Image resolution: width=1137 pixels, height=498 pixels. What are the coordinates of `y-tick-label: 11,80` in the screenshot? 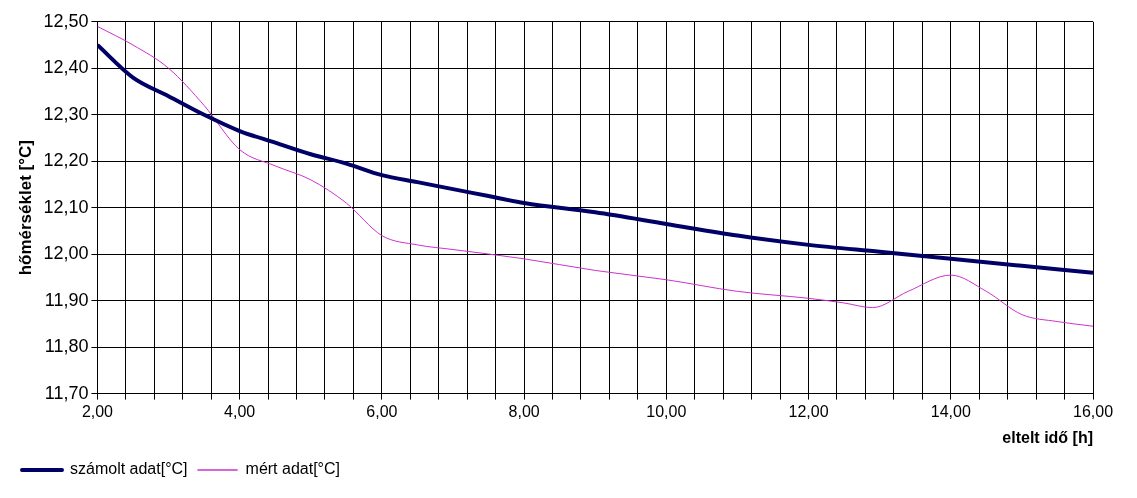 It's located at (66, 346).